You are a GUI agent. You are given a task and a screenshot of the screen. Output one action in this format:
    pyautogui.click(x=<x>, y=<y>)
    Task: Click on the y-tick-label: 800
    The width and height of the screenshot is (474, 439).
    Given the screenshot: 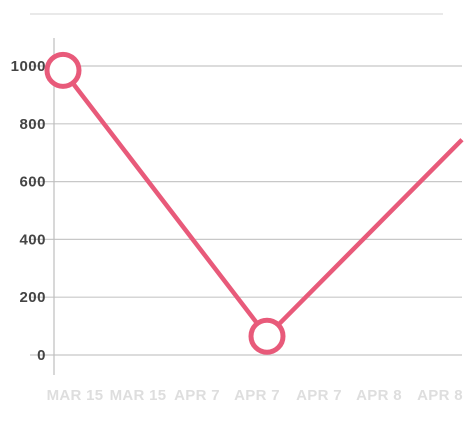 What is the action you would take?
    pyautogui.click(x=32, y=124)
    